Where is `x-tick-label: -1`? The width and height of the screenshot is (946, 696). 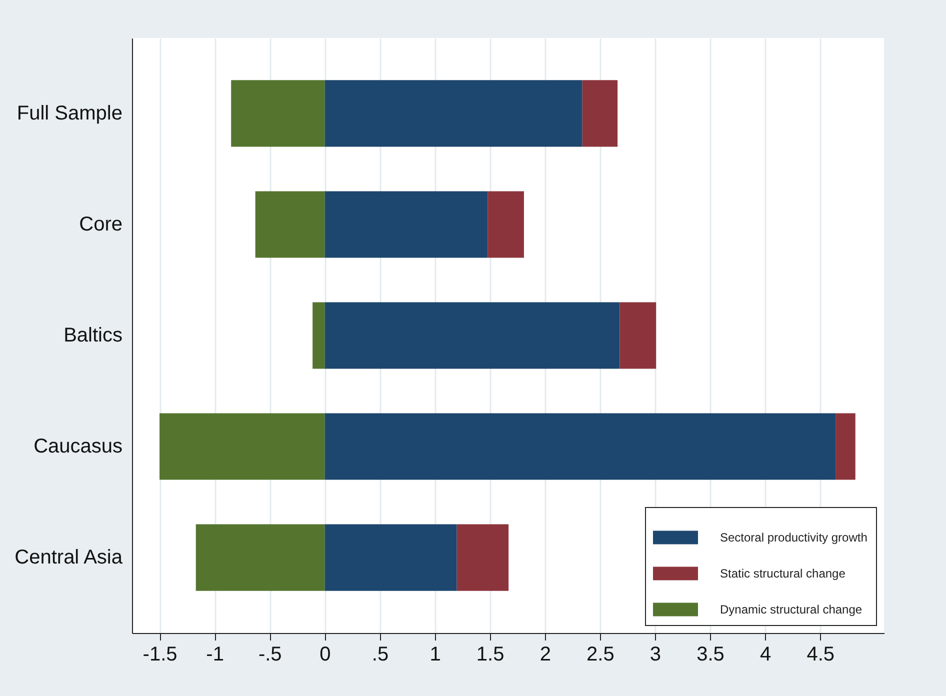 x-tick-label: -1 is located at coordinates (215, 655).